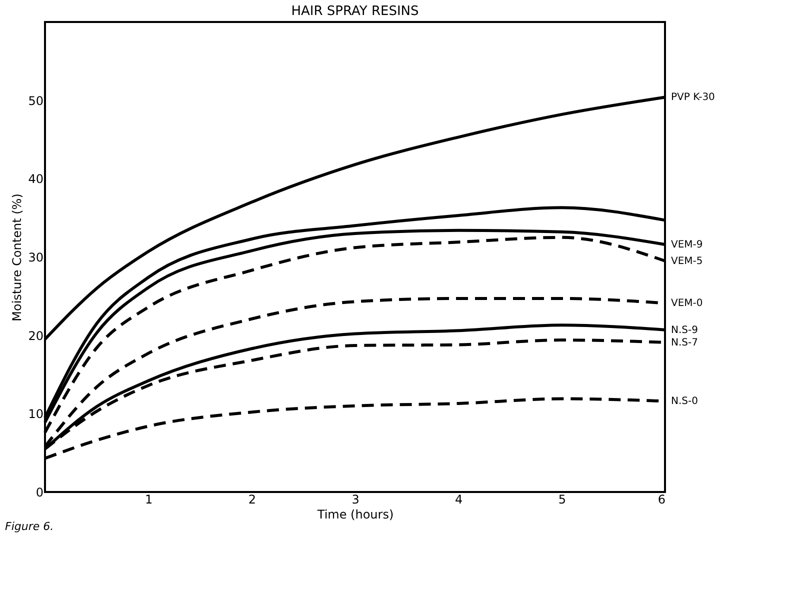 The image size is (797, 591). What do you see at coordinates (355, 515) in the screenshot?
I see `x-axis-title: Time (hours)` at bounding box center [355, 515].